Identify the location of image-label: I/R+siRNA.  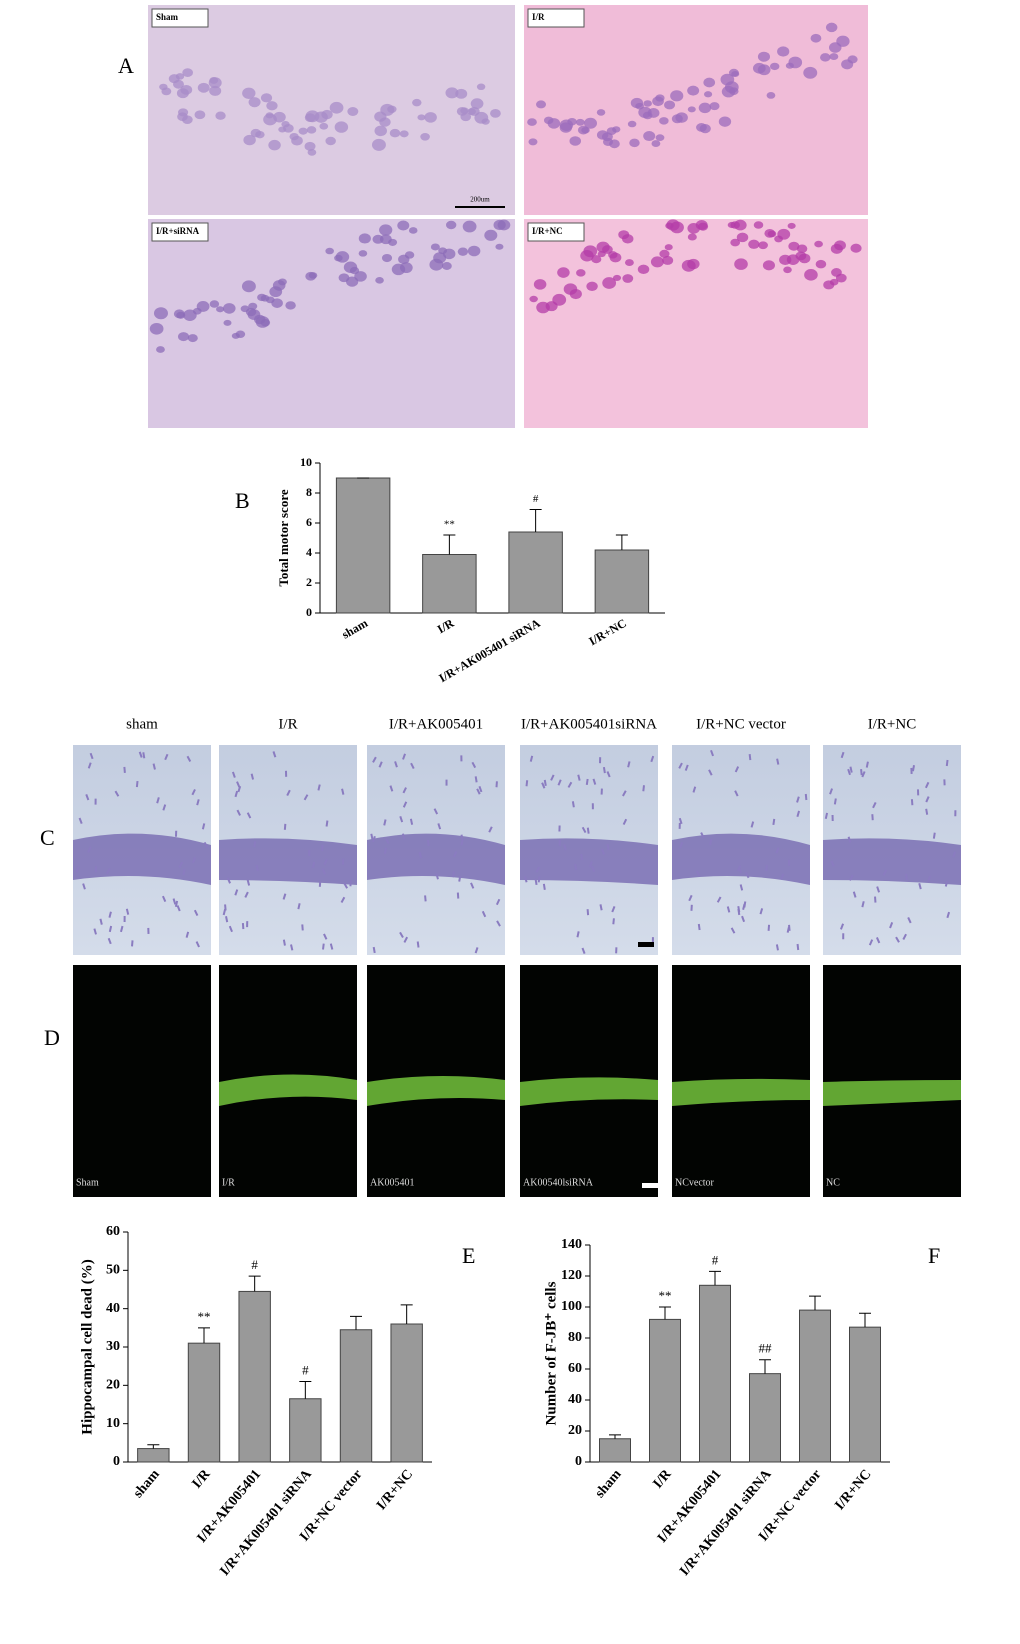
(178, 231).